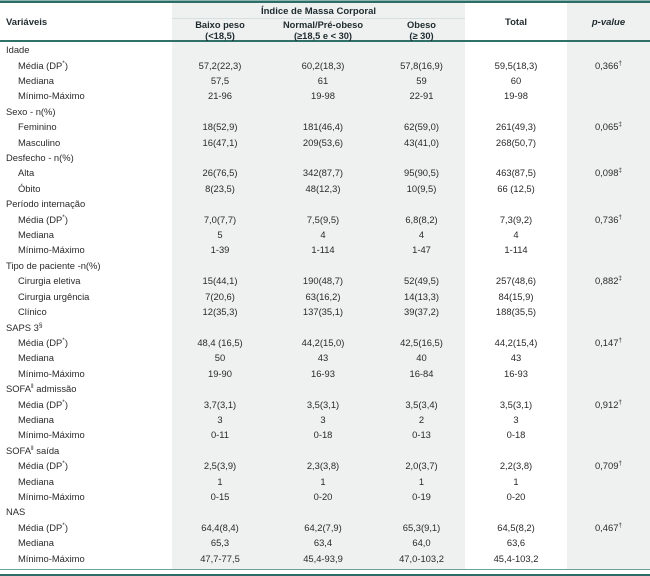 The image size is (650, 576). I want to click on value-cell: 21-96, so click(220, 96).